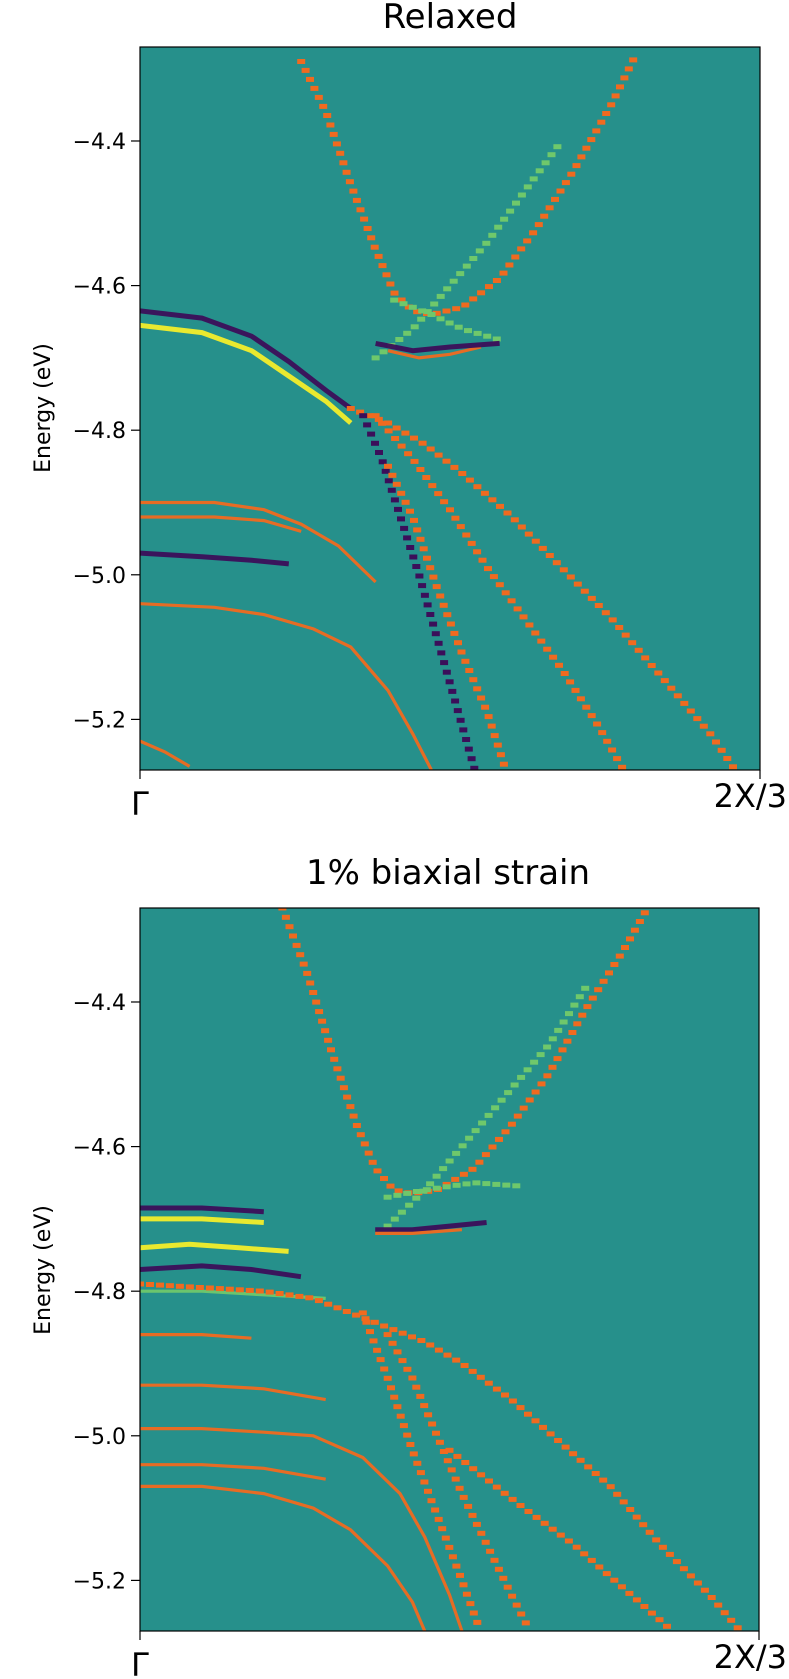 This screenshot has width=789, height=1679. What do you see at coordinates (106, 1292) in the screenshot?
I see `y-axis-ticks: −4.4 −4.6 −4.8 −5.0 −5.2` at bounding box center [106, 1292].